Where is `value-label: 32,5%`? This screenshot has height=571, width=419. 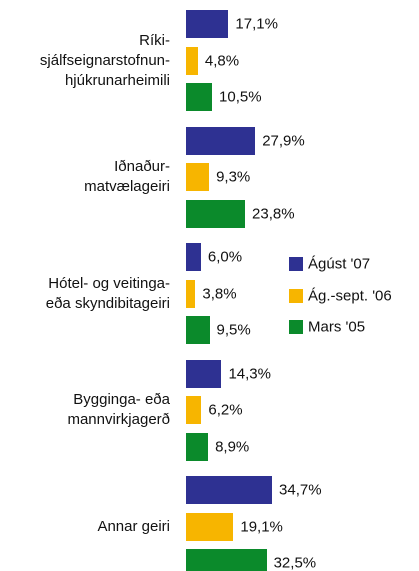
value-label: 32,5% is located at coordinates (295, 562).